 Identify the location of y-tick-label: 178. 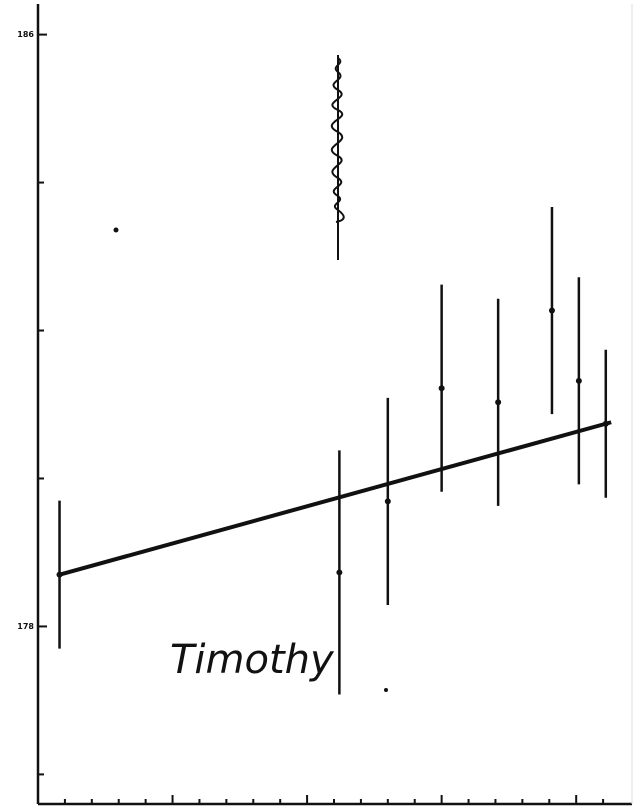
(25, 626).